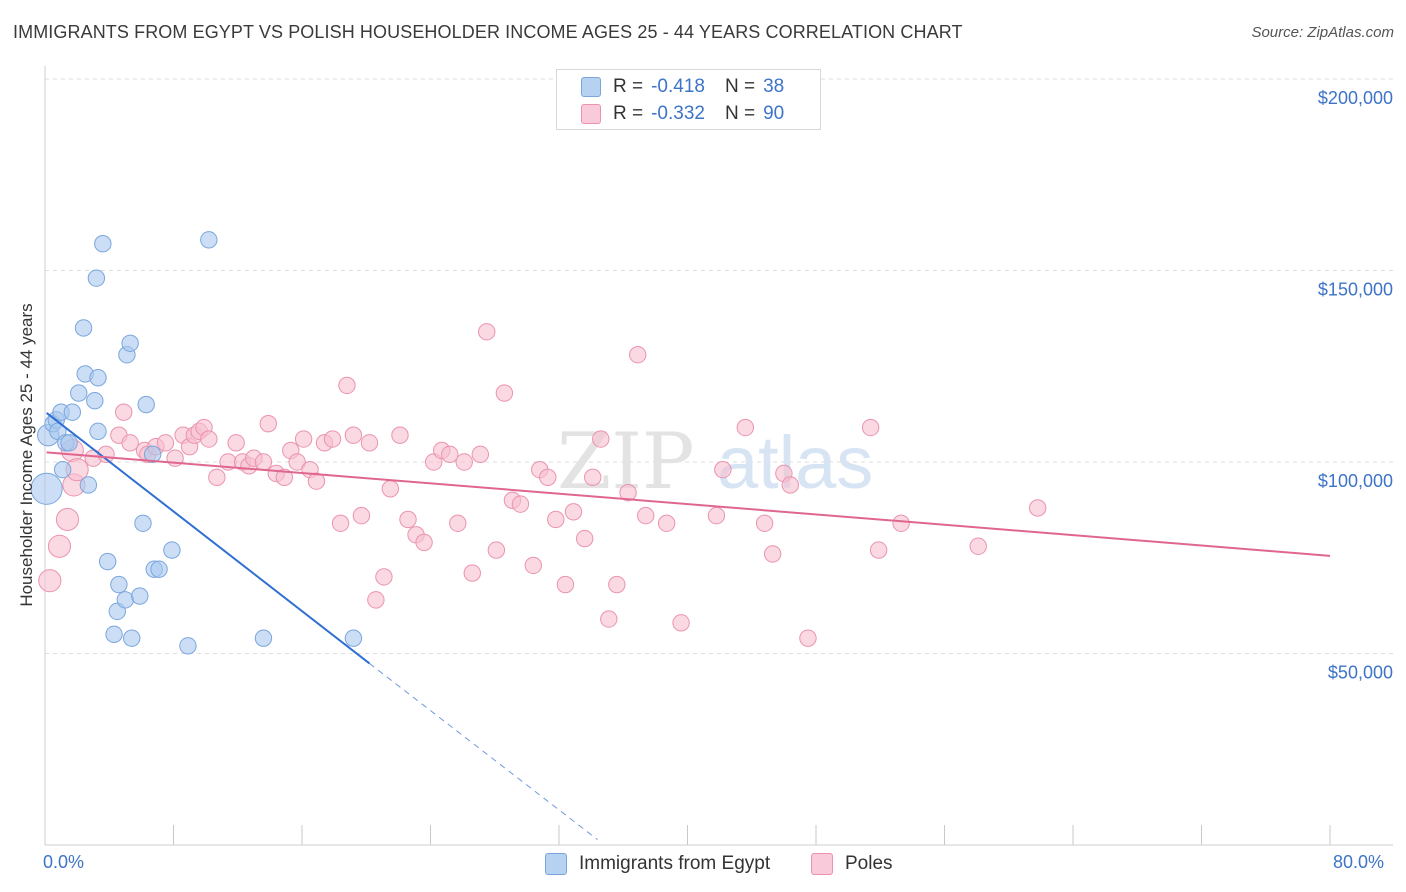 The height and width of the screenshot is (892, 1406). Describe the element at coordinates (678, 113) in the screenshot. I see `legend-r-value: -0.332` at that location.